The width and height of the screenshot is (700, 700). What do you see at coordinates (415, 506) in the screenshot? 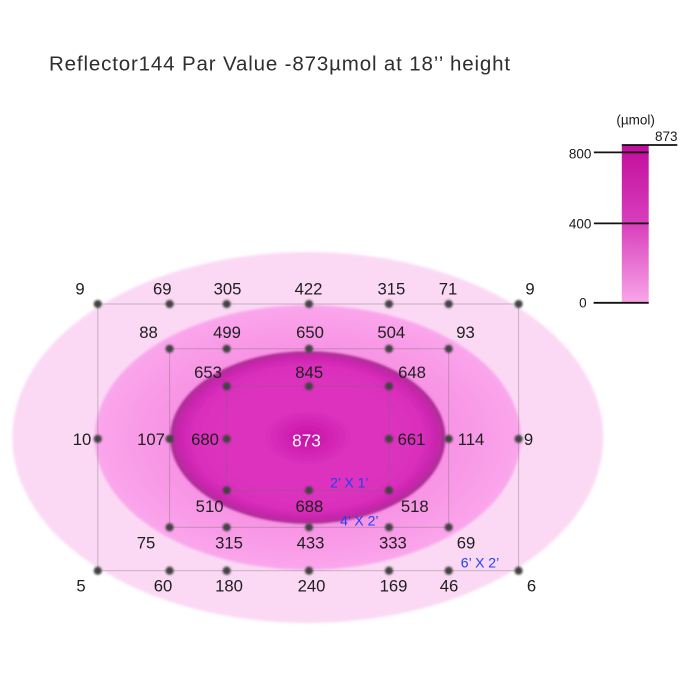
I see `svg-text: 518` at bounding box center [415, 506].